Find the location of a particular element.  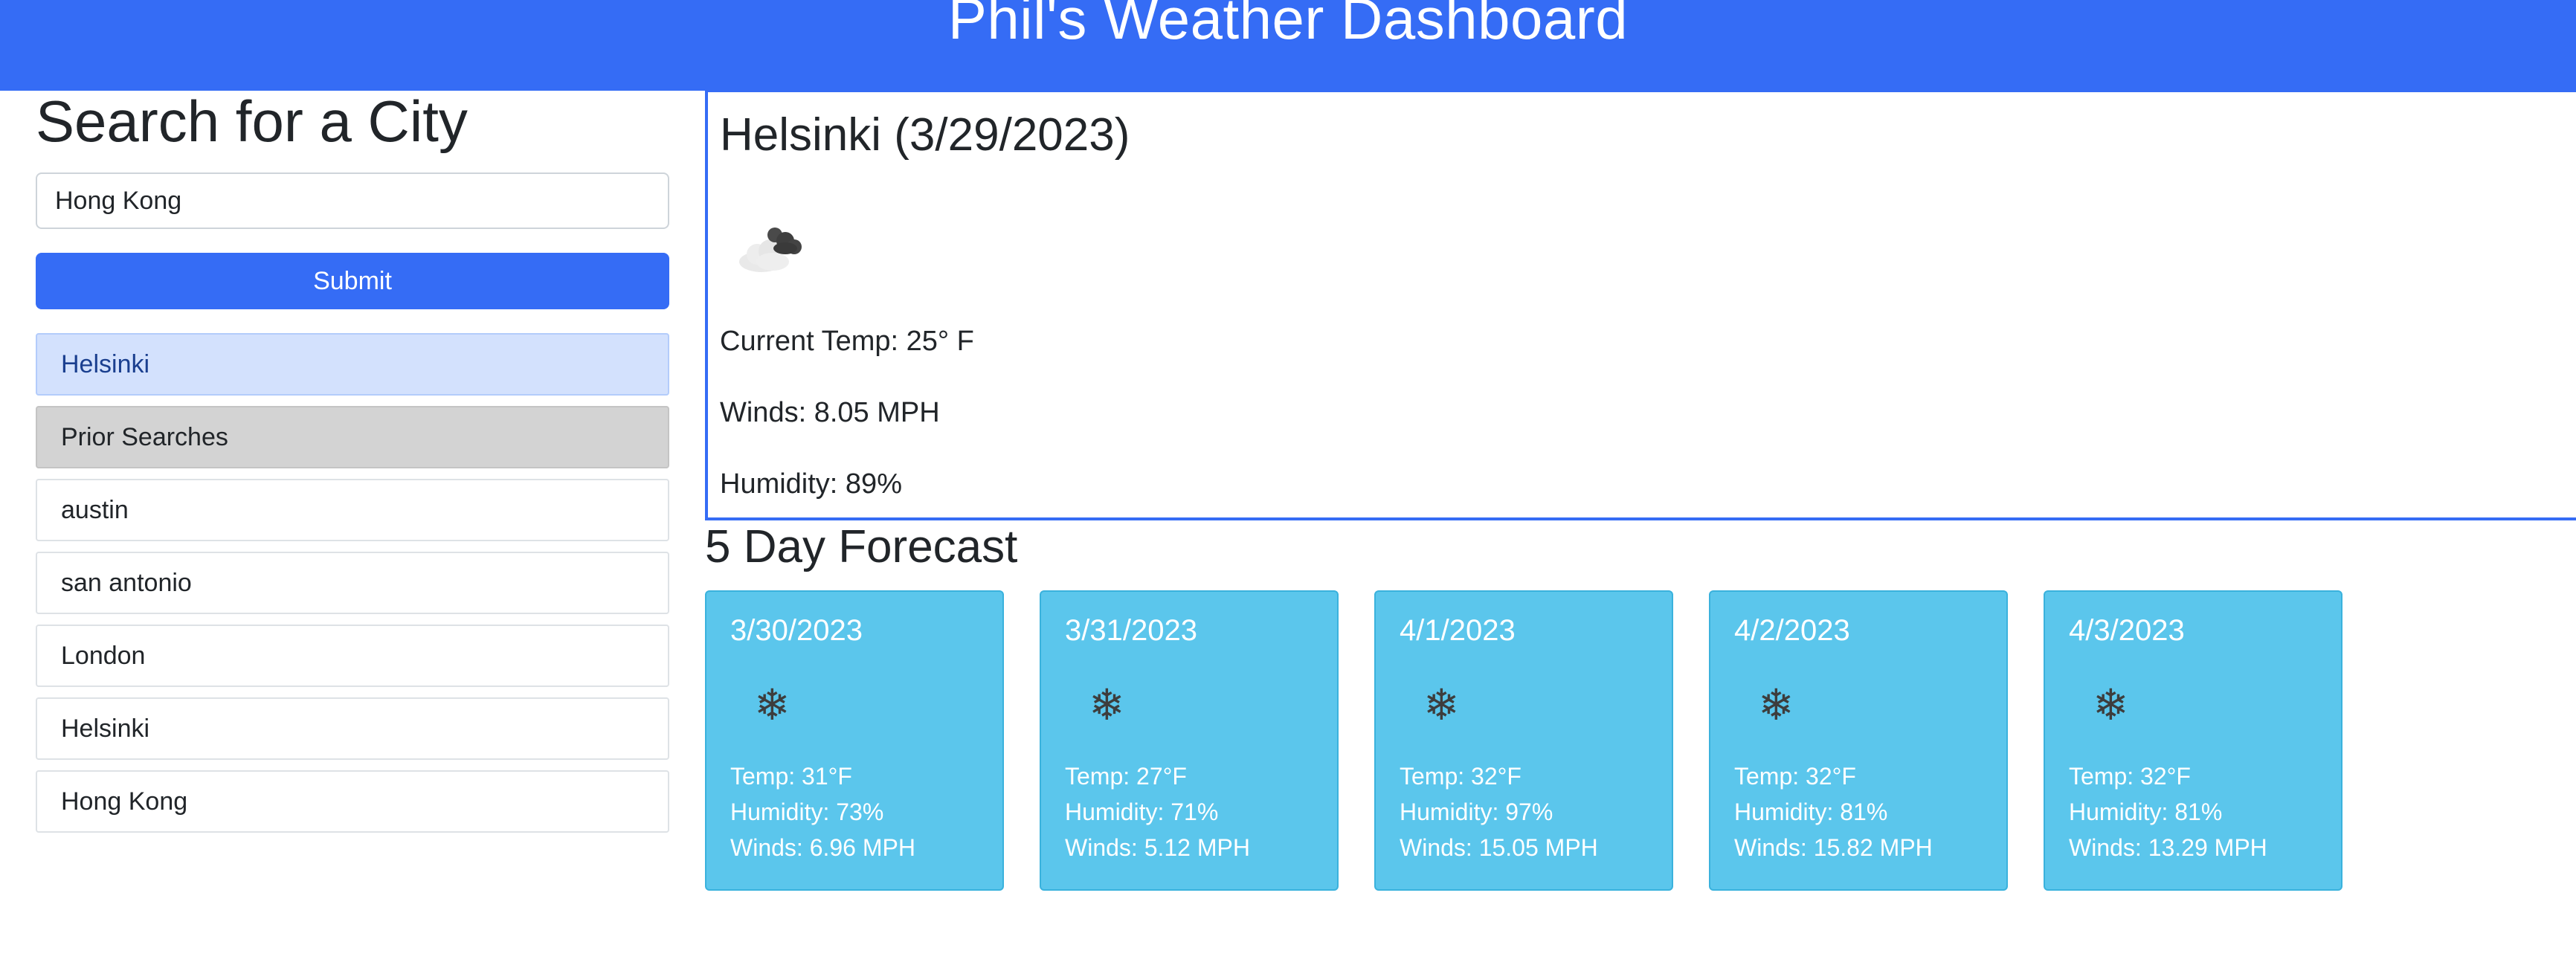

forecast-winds: Winds: 13.29 MPH is located at coordinates (2168, 848).